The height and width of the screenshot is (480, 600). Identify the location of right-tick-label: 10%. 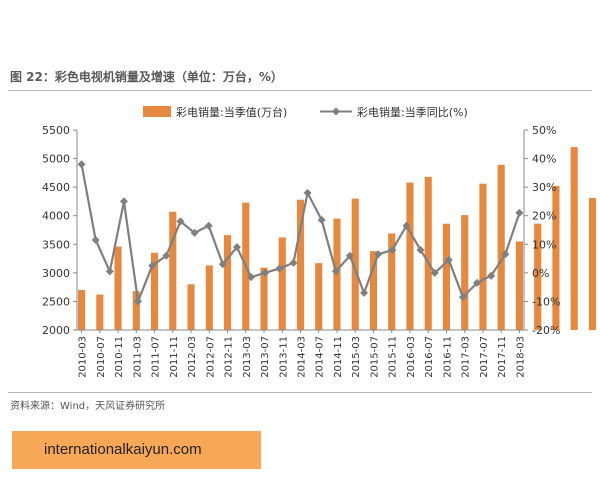
(544, 244).